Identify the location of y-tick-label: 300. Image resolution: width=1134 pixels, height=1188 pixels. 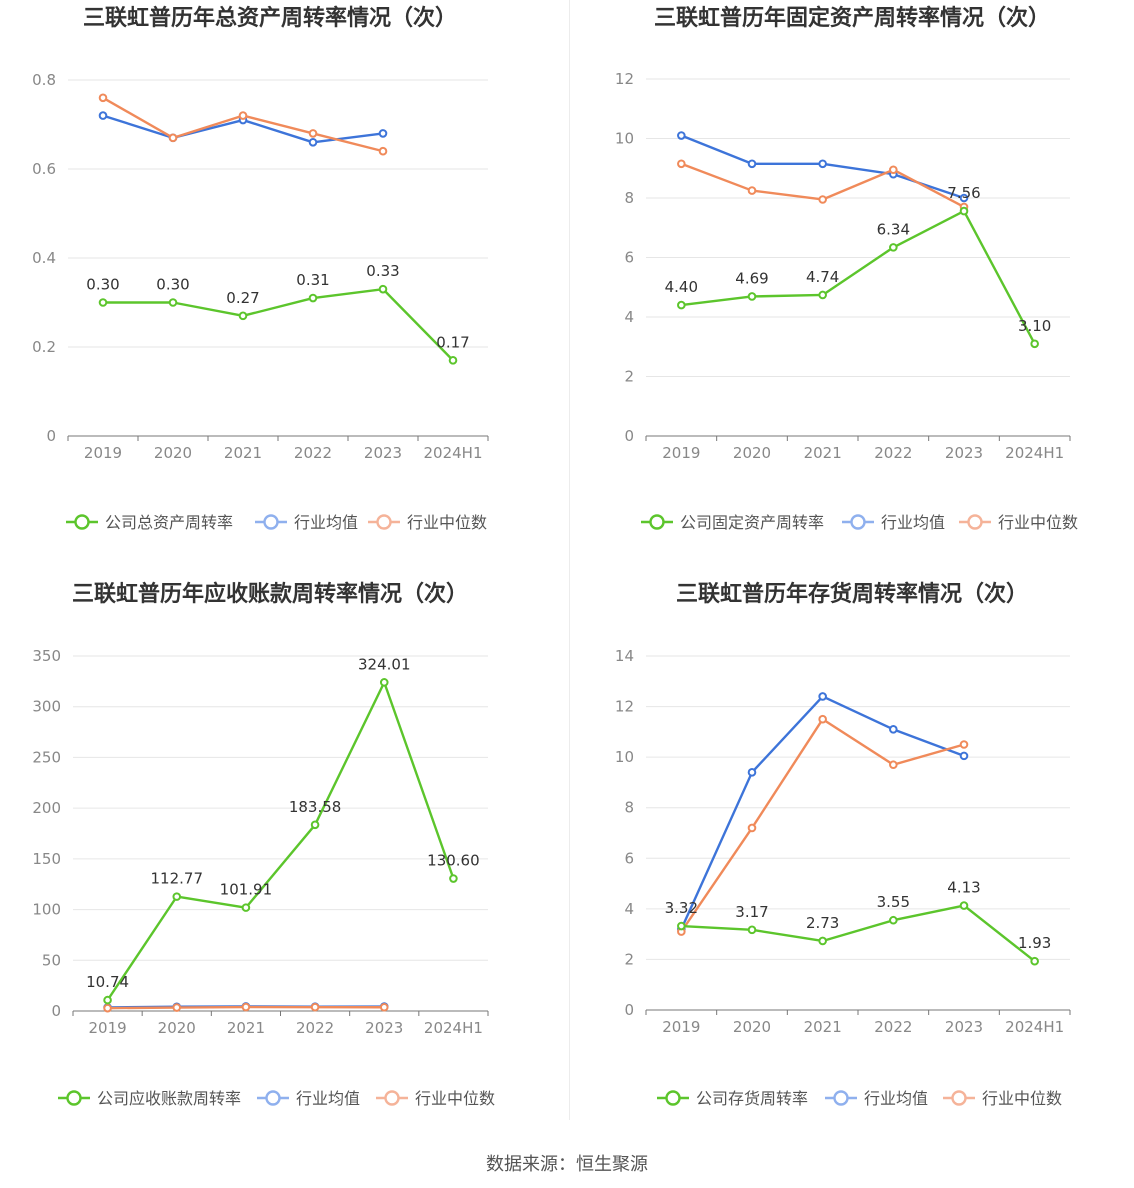
(46, 707).